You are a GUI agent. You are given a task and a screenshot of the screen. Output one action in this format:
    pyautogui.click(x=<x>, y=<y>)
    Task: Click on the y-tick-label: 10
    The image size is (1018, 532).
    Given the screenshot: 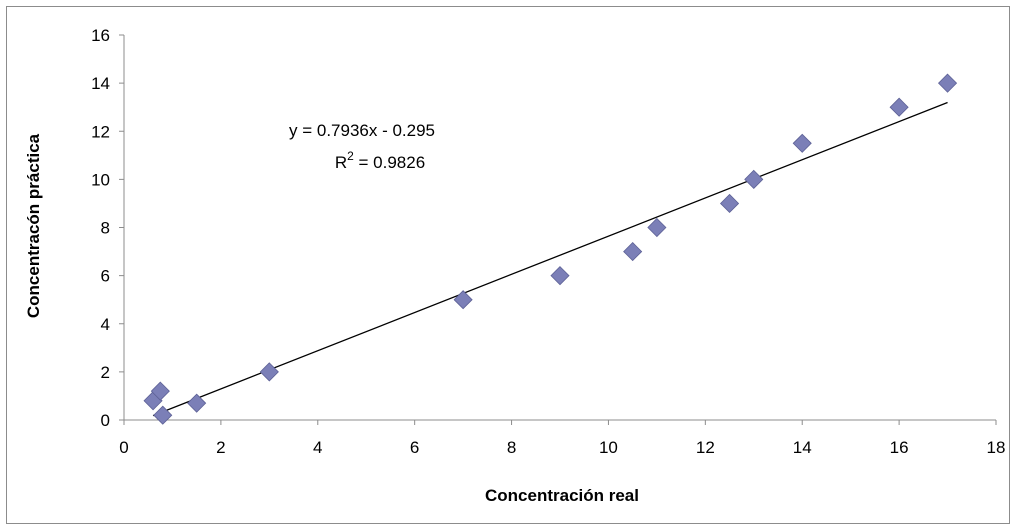 What is the action you would take?
    pyautogui.click(x=100, y=179)
    